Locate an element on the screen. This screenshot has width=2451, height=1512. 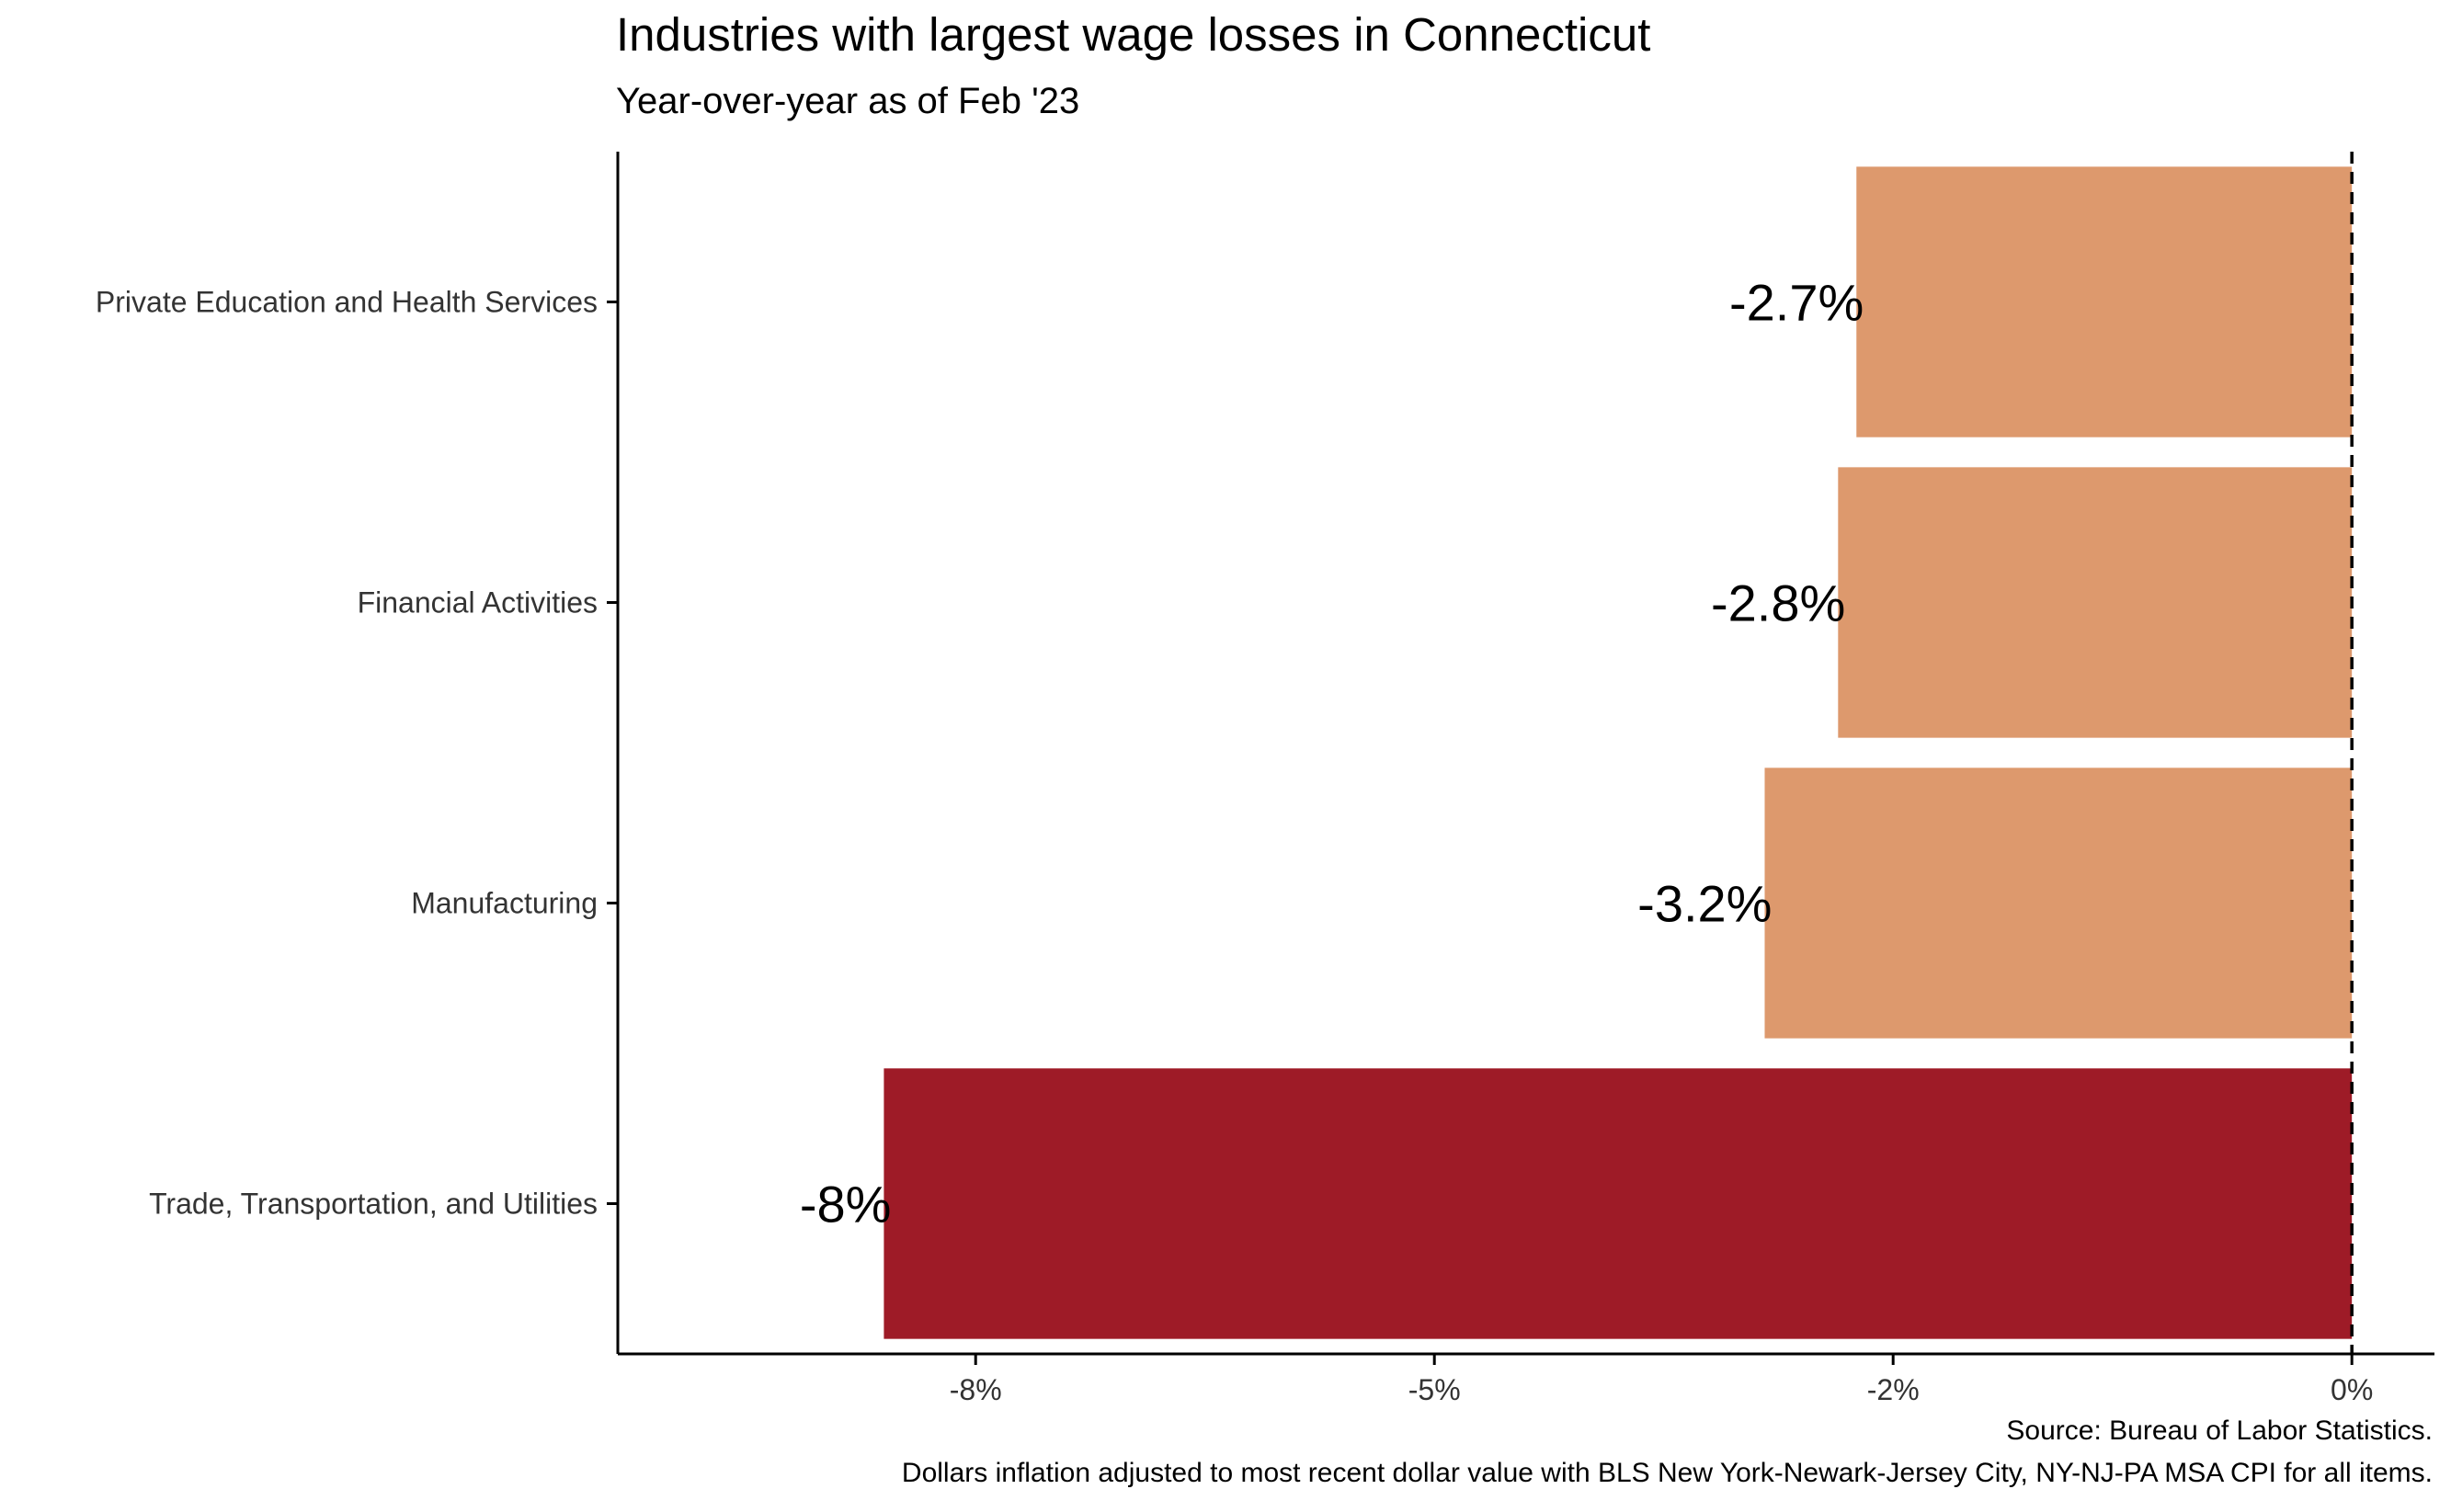
x-tick-label-3: 0% is located at coordinates (2352, 1390).